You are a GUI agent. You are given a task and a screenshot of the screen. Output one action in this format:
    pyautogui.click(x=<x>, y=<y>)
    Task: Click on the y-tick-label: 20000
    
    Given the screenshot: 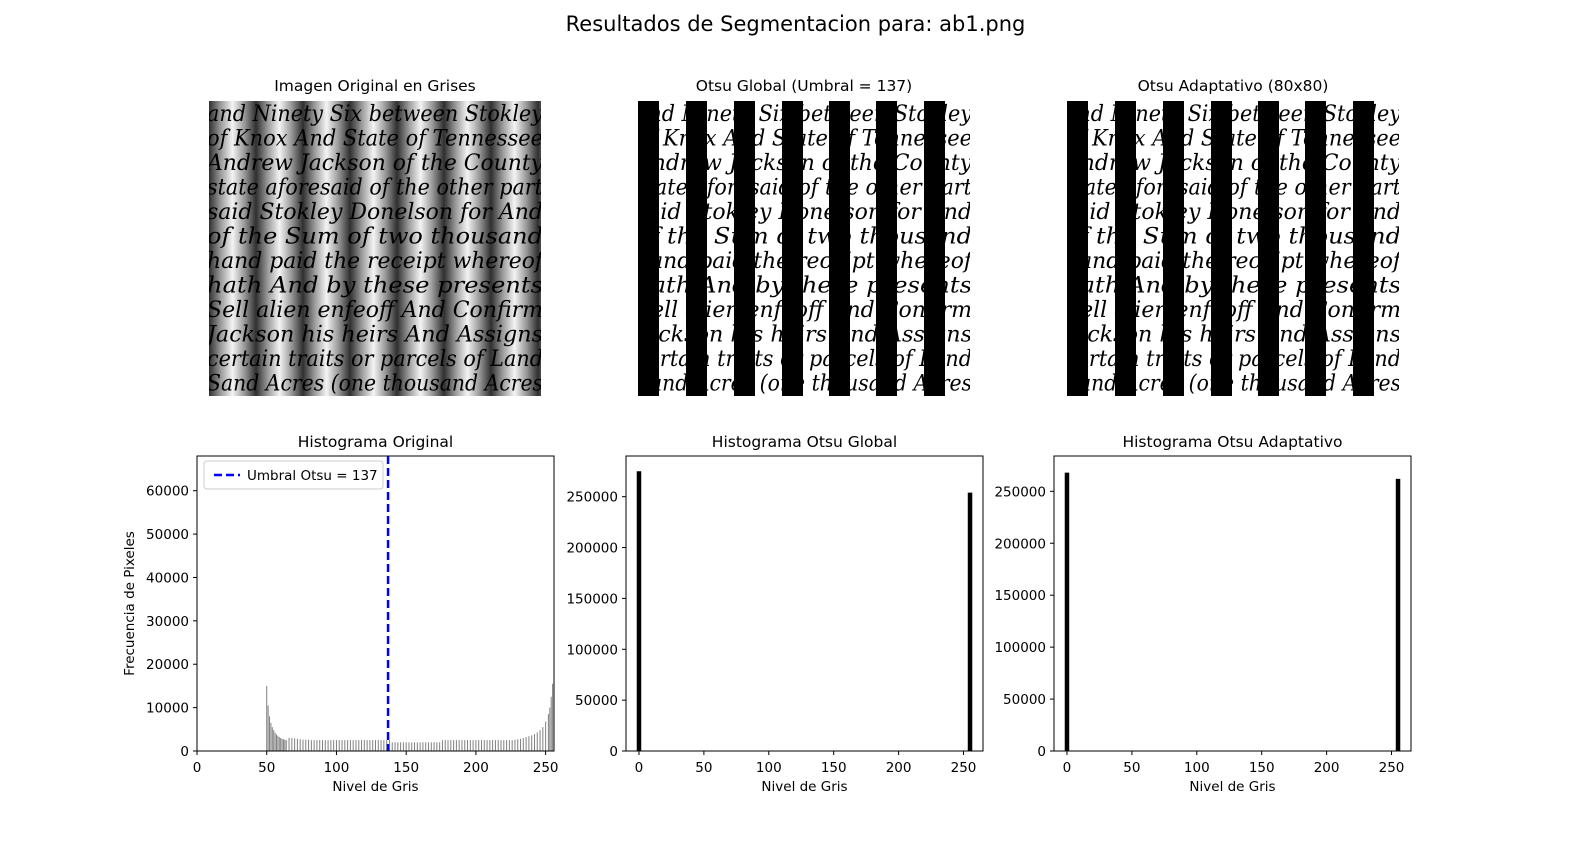 What is the action you would take?
    pyautogui.click(x=167, y=665)
    